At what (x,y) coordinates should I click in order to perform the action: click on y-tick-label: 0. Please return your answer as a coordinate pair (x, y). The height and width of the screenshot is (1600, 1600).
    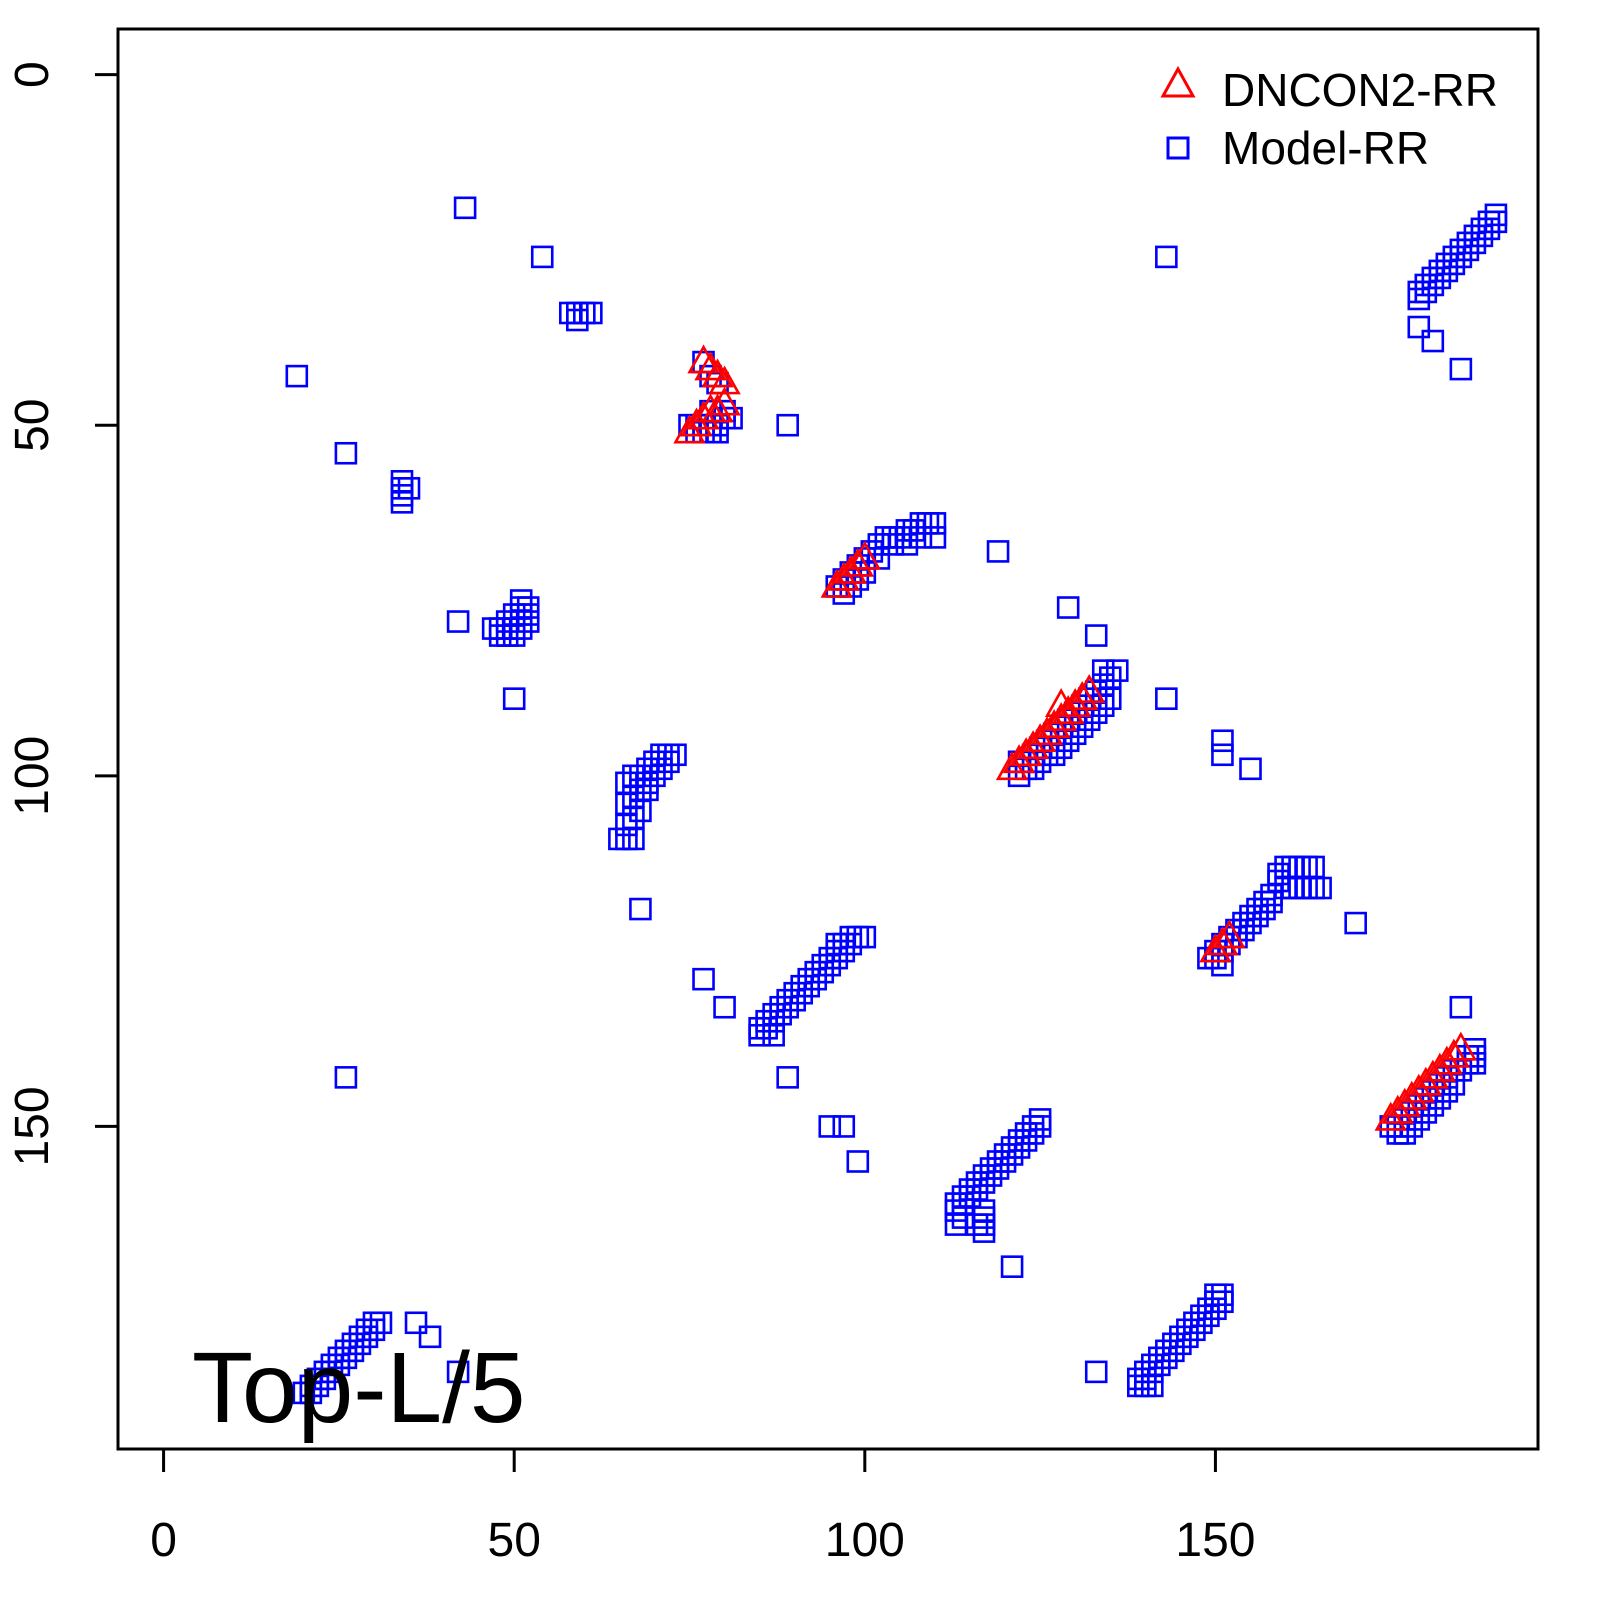
    Looking at the image, I should click on (32, 74).